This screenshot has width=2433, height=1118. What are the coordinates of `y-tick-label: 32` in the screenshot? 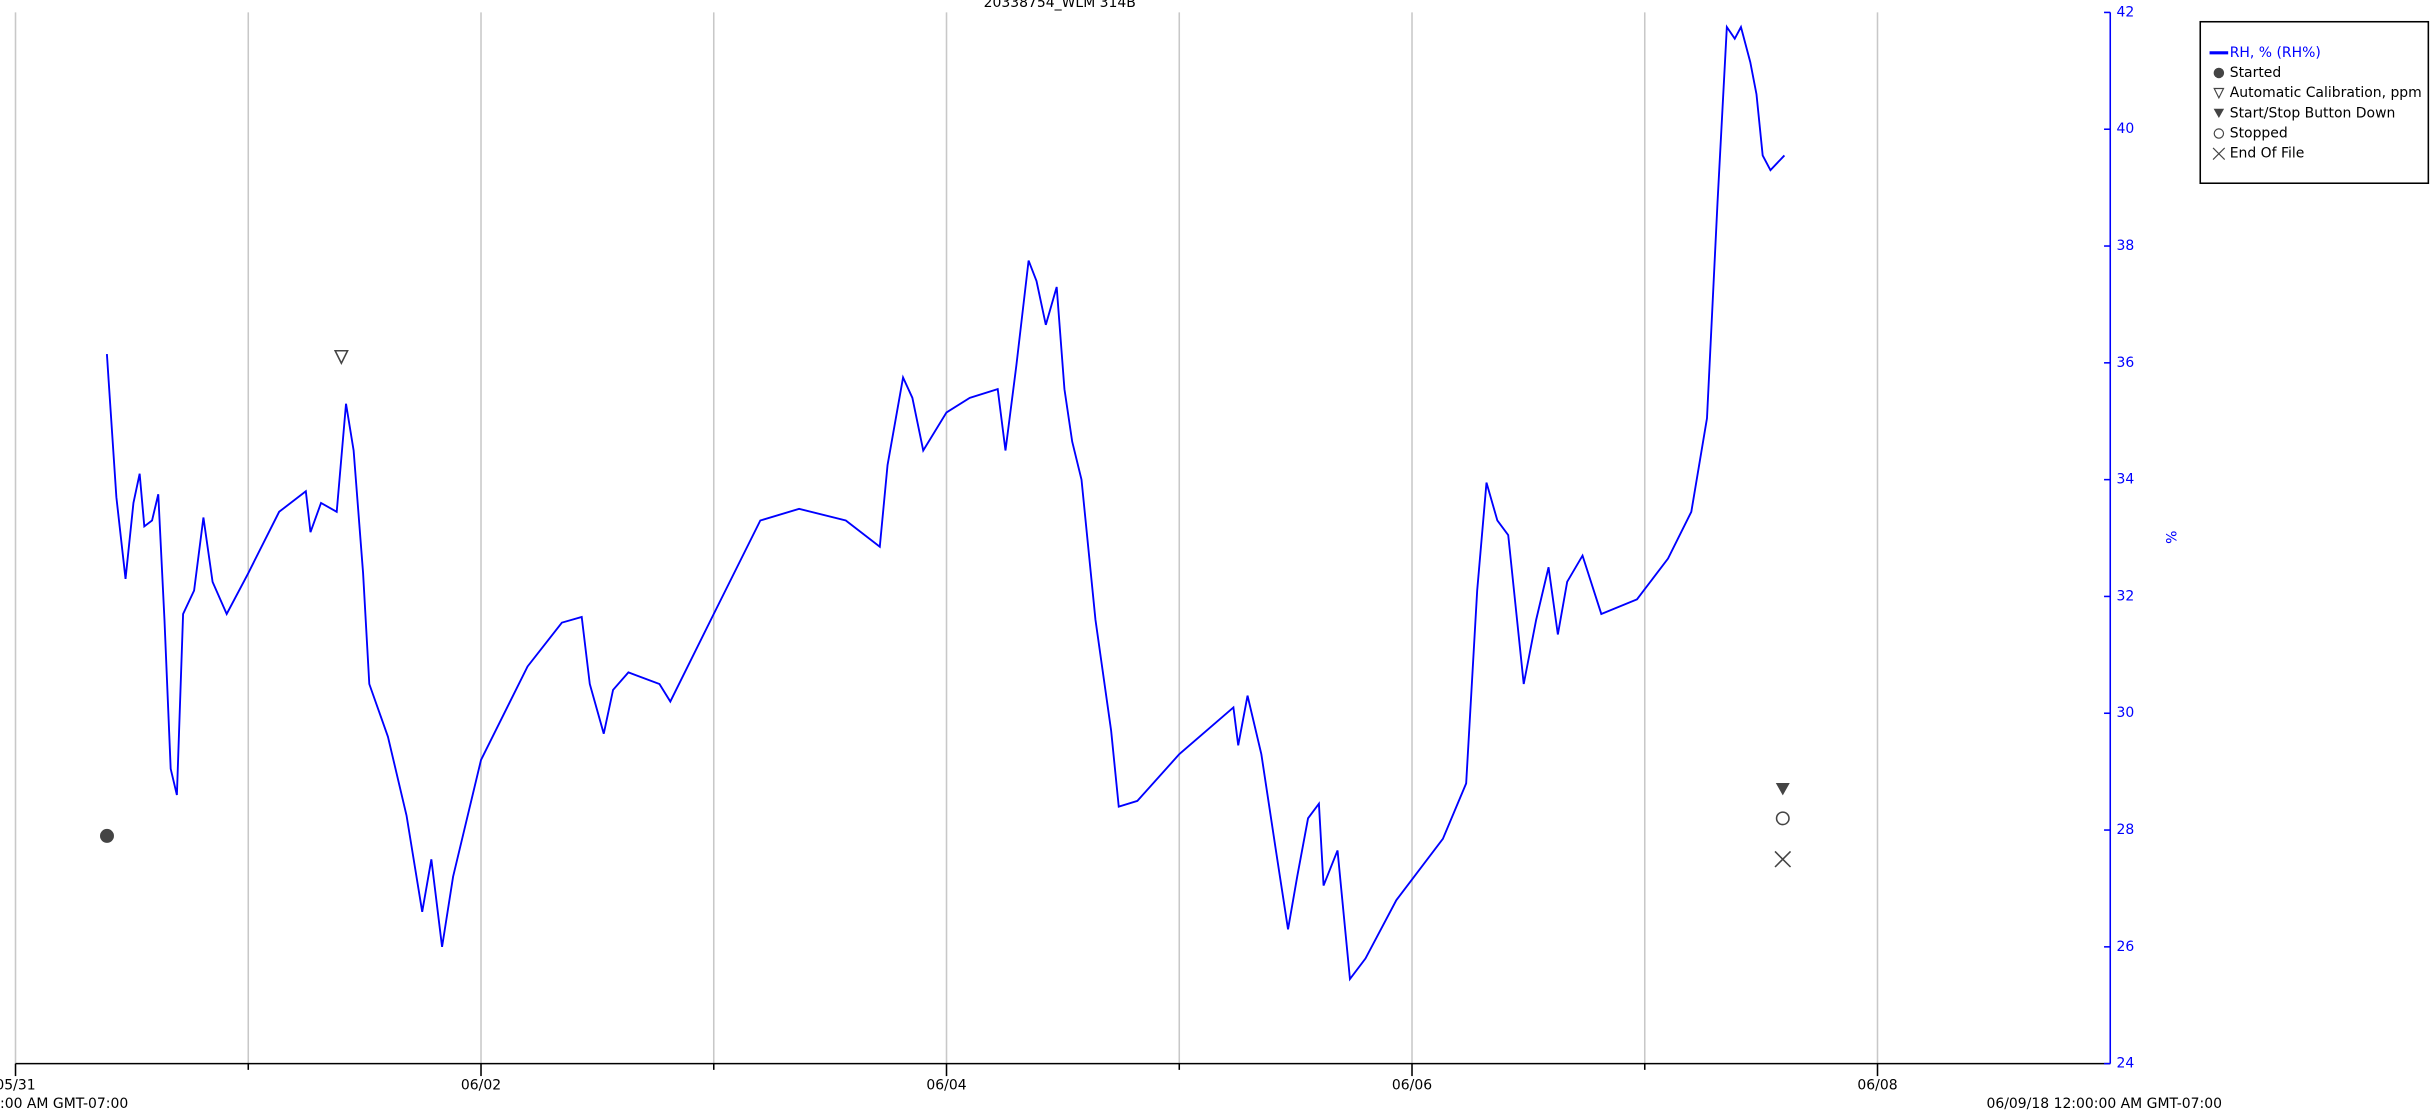 It's located at (2125, 596).